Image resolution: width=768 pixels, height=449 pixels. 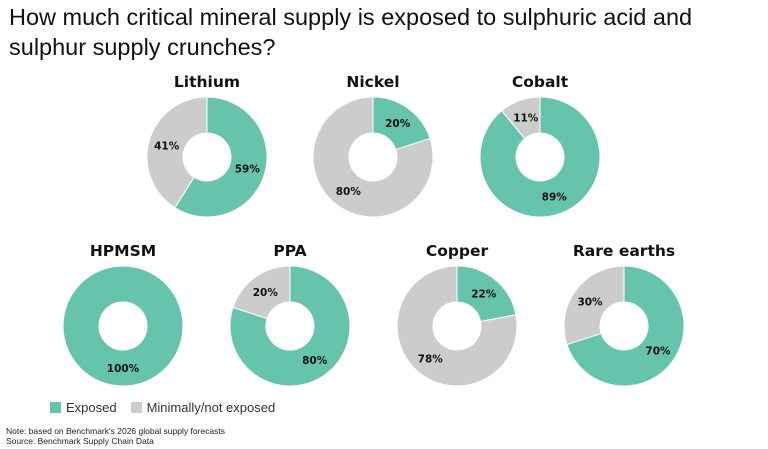 What do you see at coordinates (398, 124) in the screenshot?
I see `slice-label-nickel-exposed: 20%` at bounding box center [398, 124].